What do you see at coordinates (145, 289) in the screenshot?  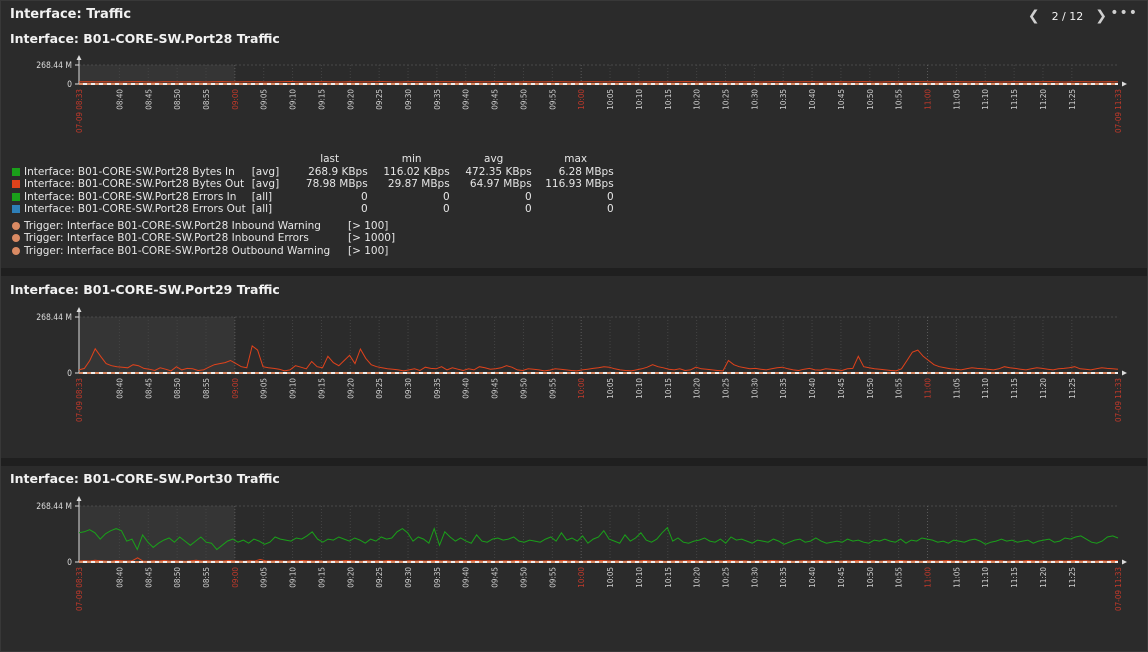 I see `graph-title: Interface: B01-CORE-SW.Port29 Traffic` at bounding box center [145, 289].